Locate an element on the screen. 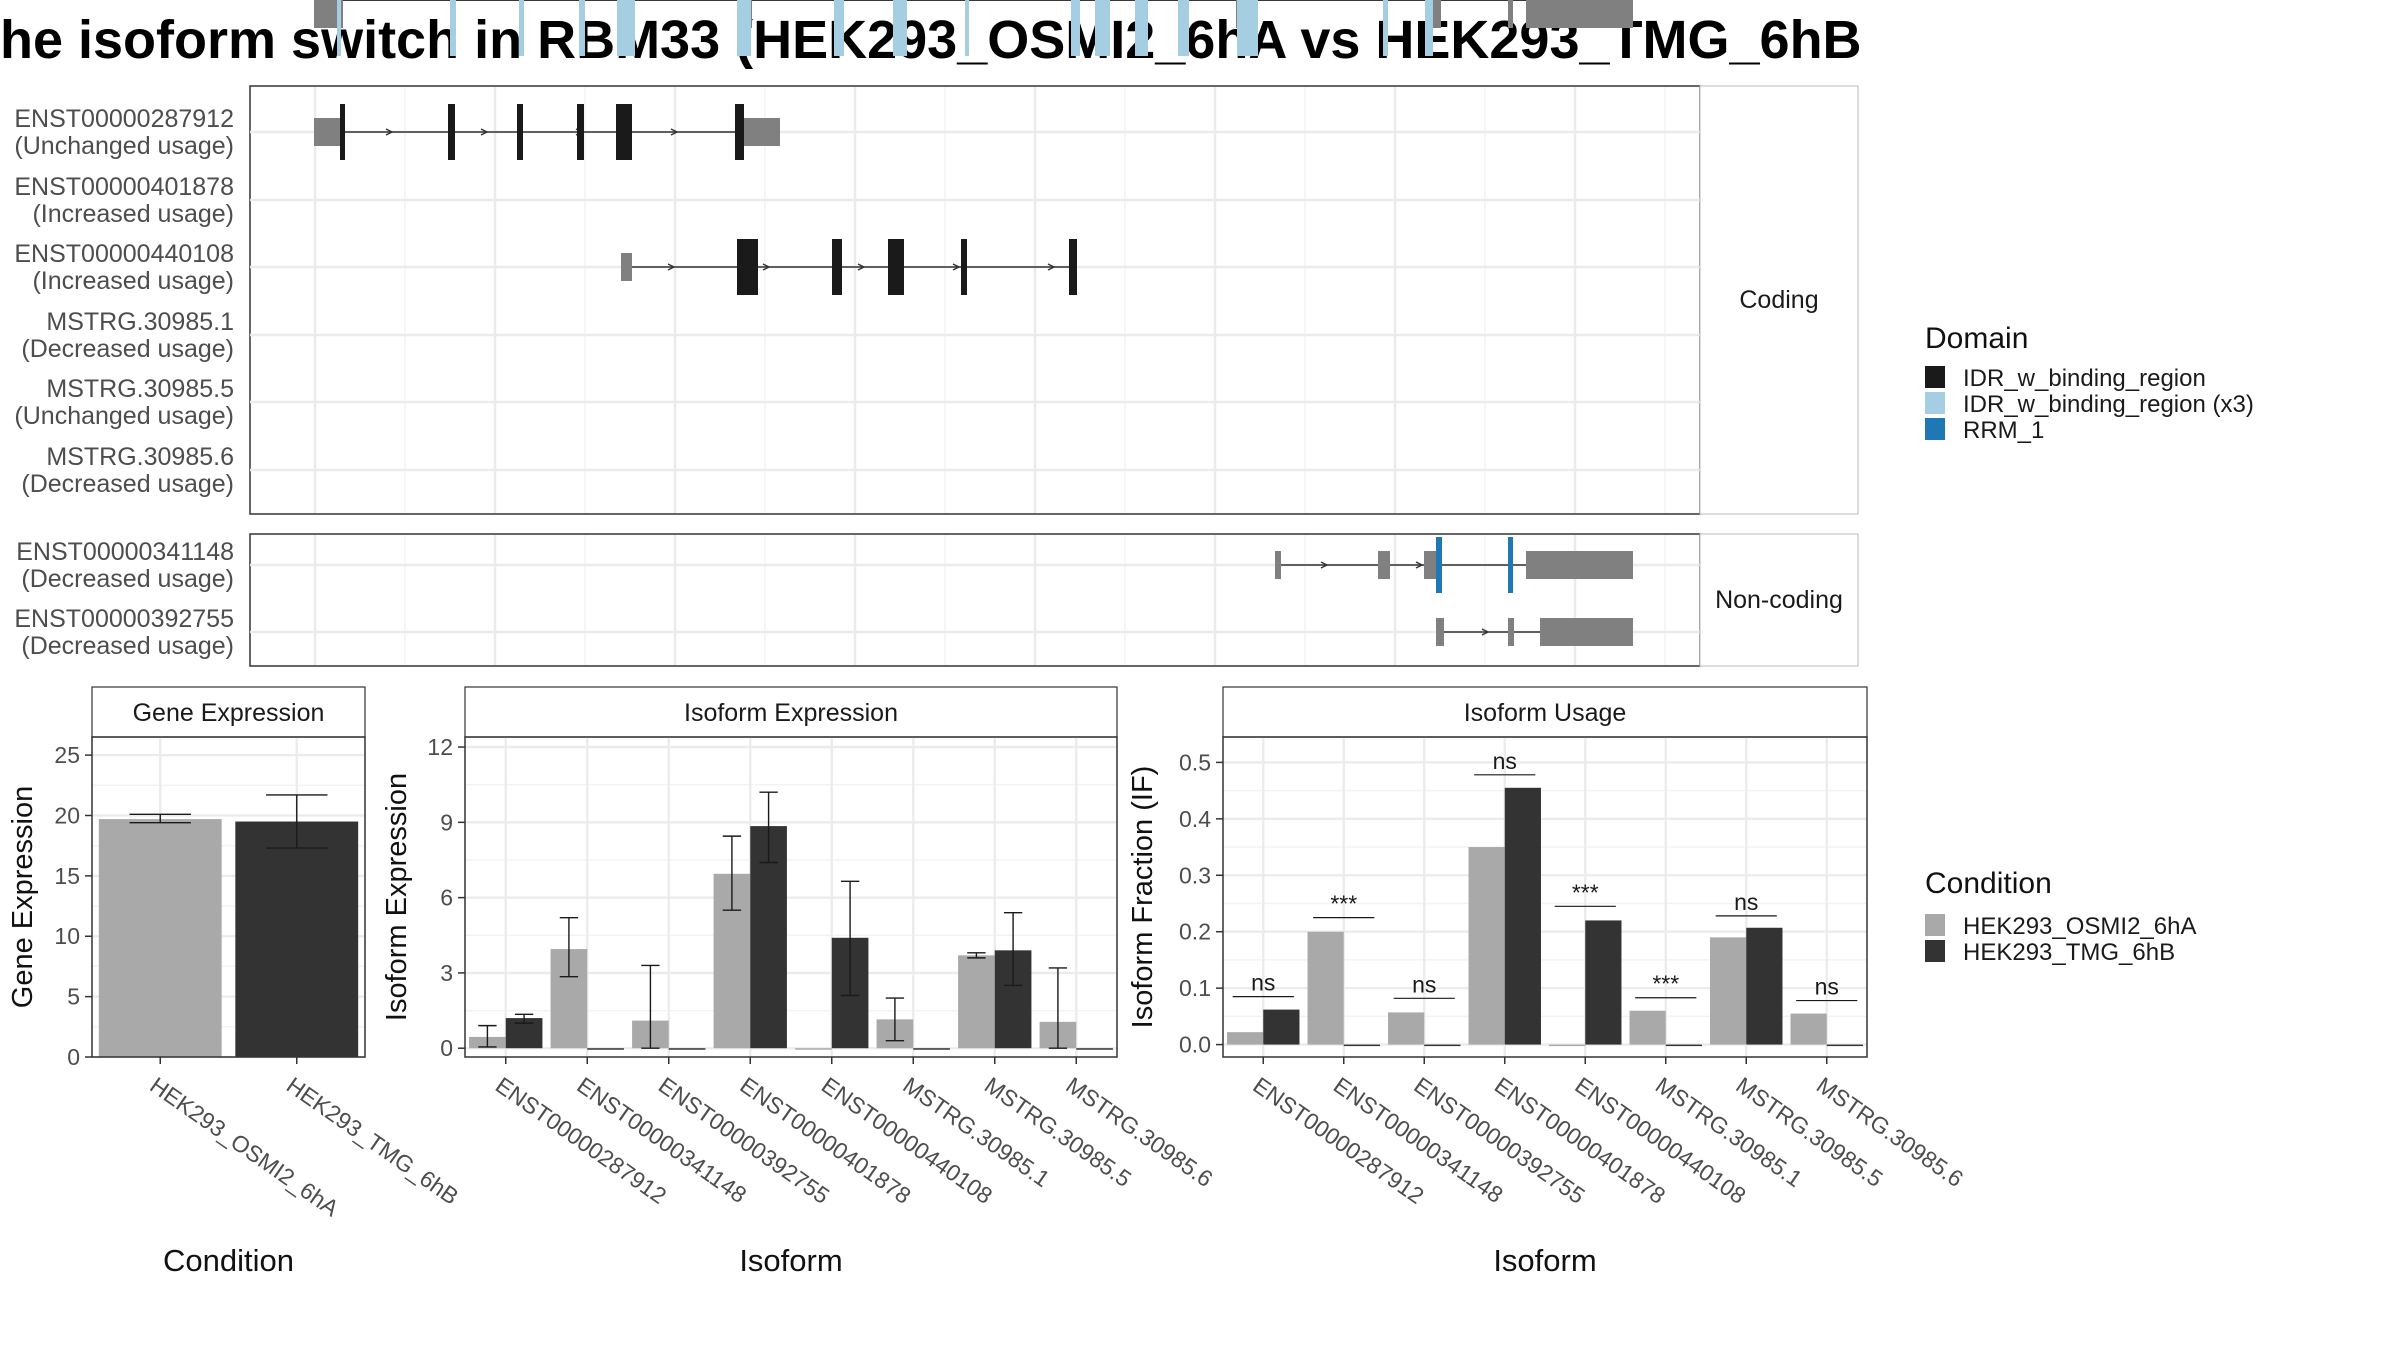 The width and height of the screenshot is (2400, 1350). legend-swatch-rrm is located at coordinates (1935, 429).